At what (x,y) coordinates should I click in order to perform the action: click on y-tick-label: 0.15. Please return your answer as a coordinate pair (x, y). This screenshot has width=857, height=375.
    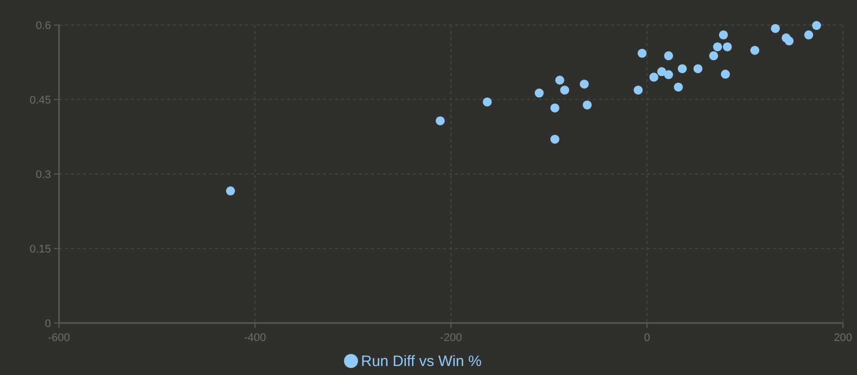
    Looking at the image, I should click on (40, 249).